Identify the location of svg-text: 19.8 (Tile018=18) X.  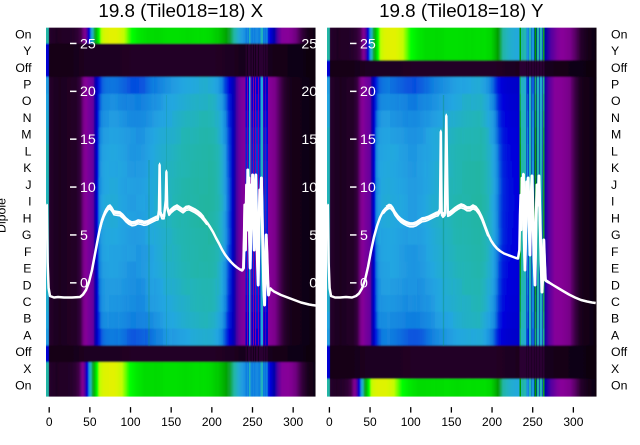
(180, 10).